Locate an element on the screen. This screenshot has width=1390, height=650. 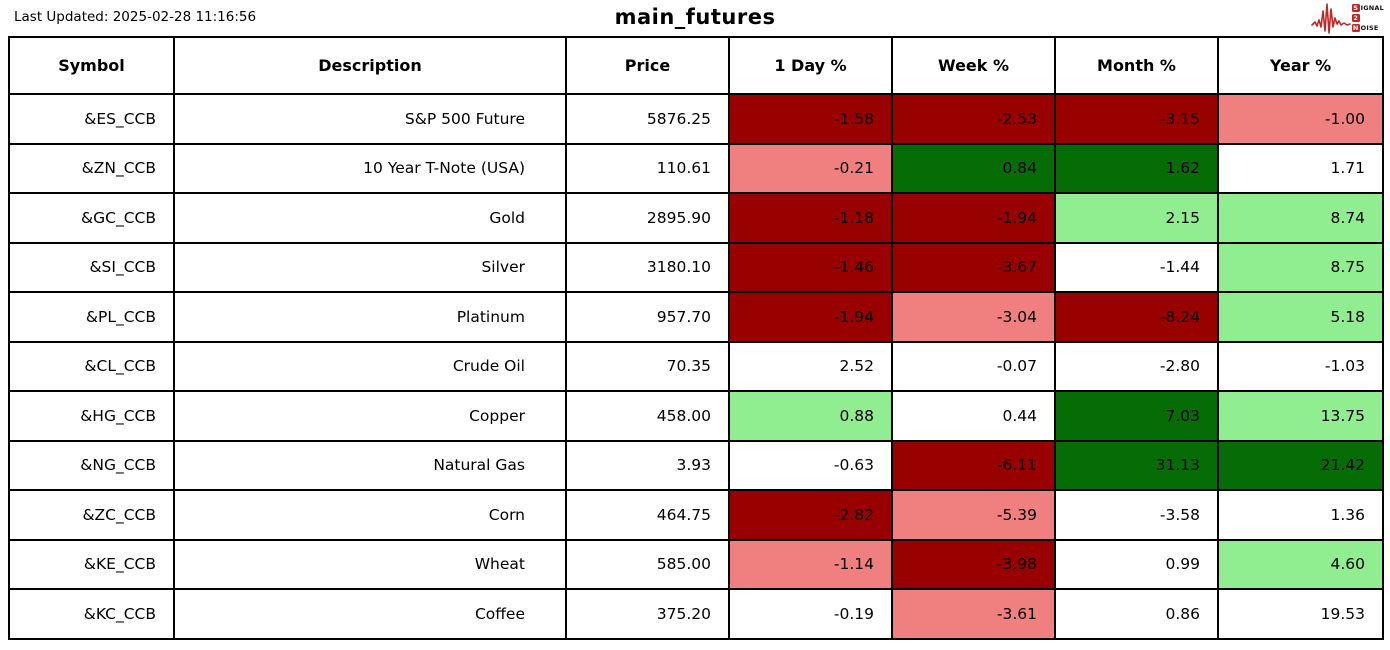
day-pct-cell: -1.14 is located at coordinates (810, 564).